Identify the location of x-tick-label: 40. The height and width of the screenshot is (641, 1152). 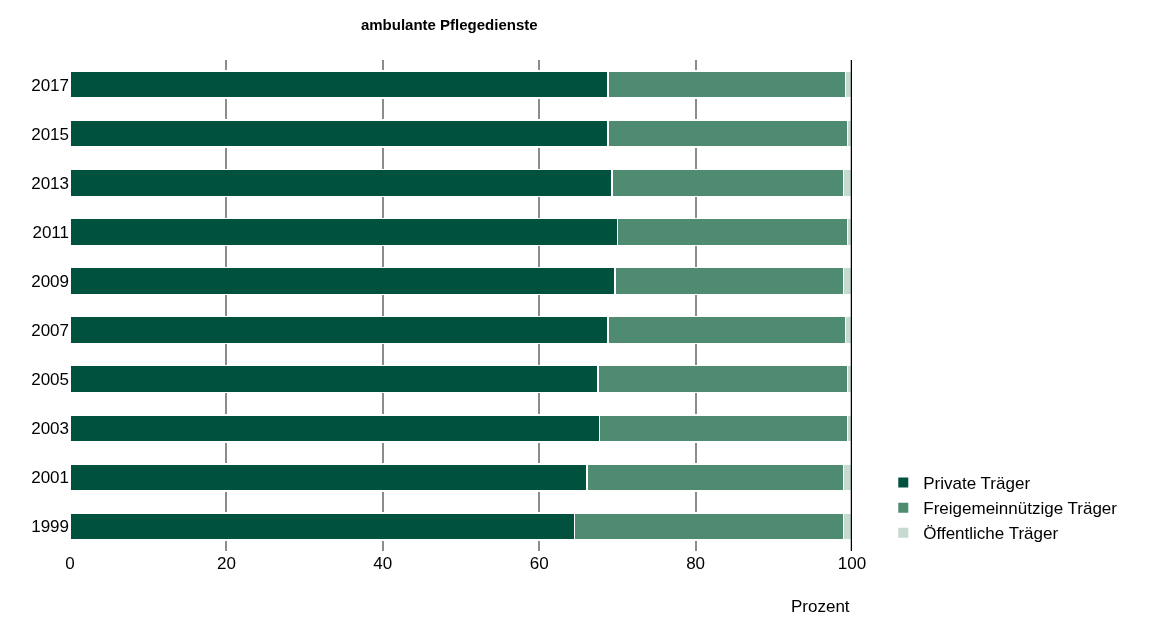
(383, 563).